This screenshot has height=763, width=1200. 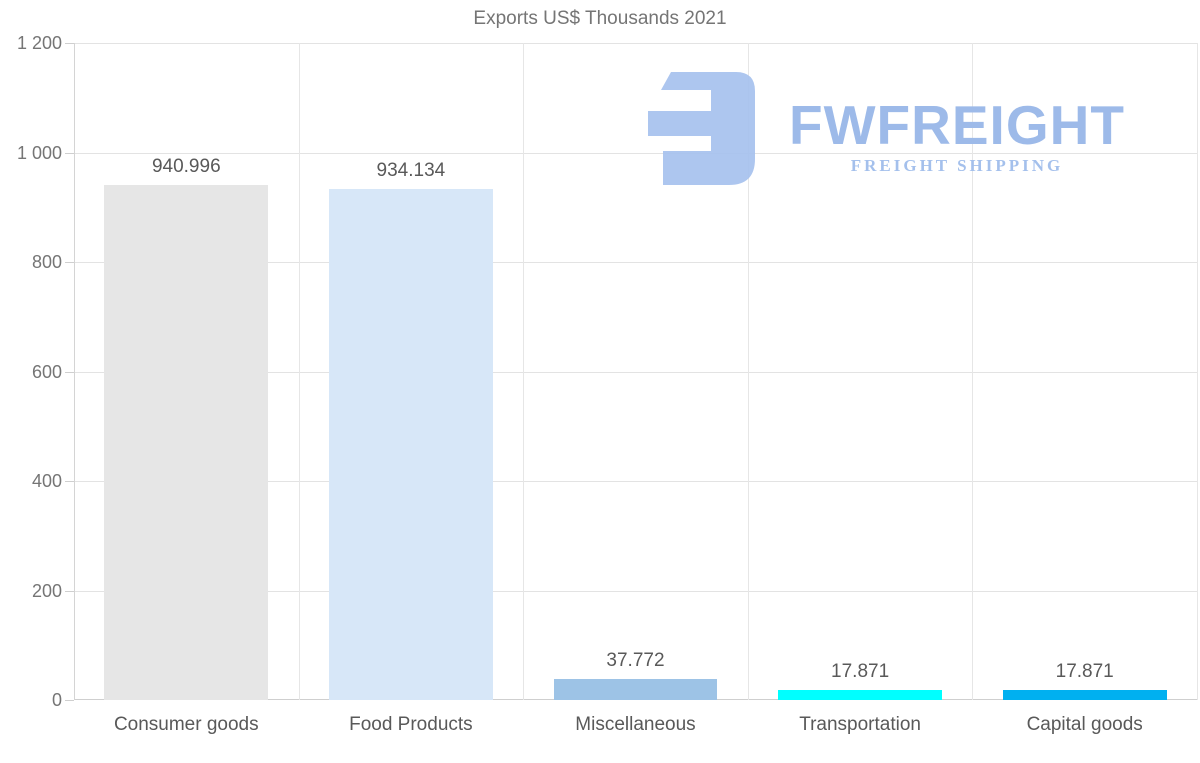 I want to click on bar-value-label: 37.772, so click(x=635, y=661).